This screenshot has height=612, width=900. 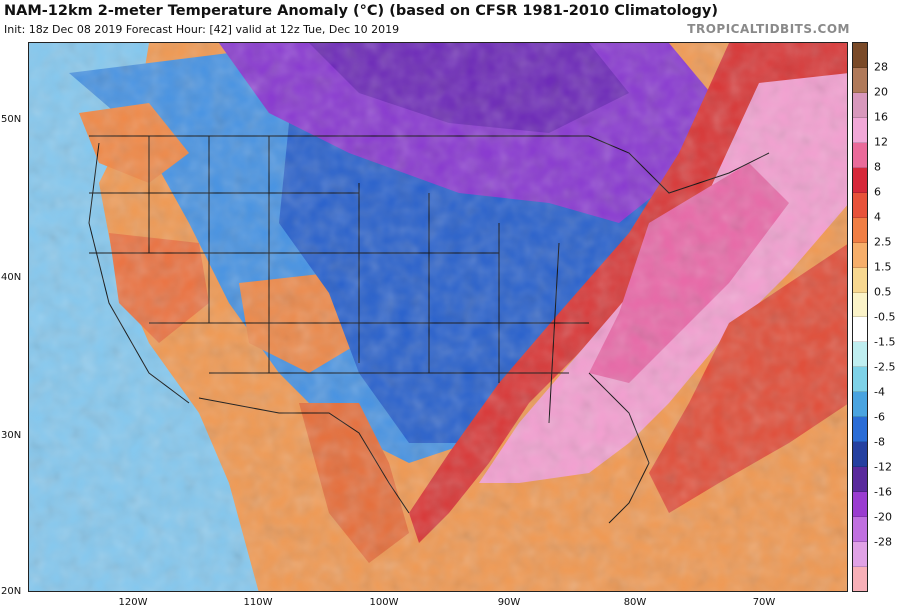 I want to click on lon-label-90w: 90W, so click(x=509, y=602).